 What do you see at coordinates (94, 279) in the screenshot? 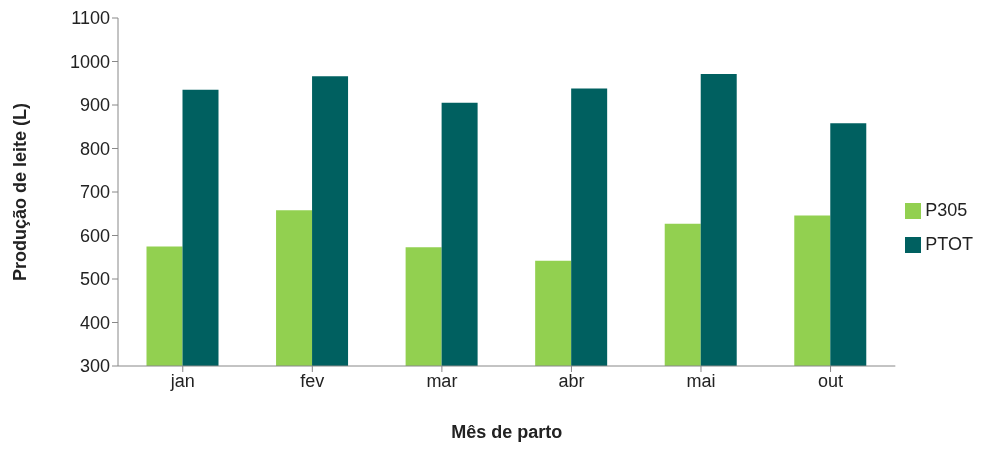
I see `y-tick-label: 500` at bounding box center [94, 279].